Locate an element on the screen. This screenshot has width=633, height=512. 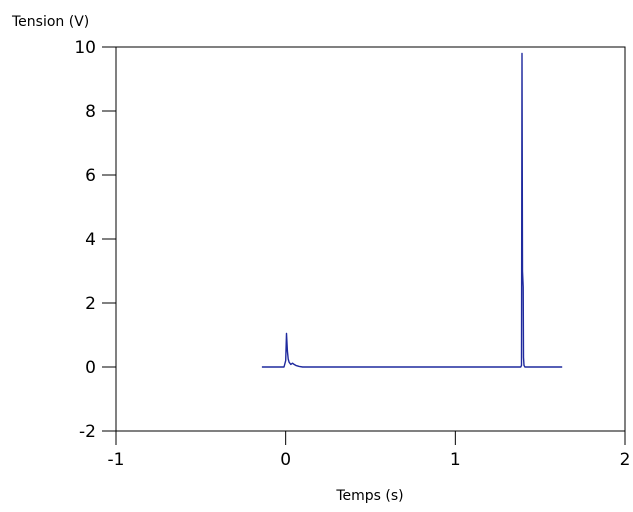
y-tick-label: 2 is located at coordinates (90, 304).